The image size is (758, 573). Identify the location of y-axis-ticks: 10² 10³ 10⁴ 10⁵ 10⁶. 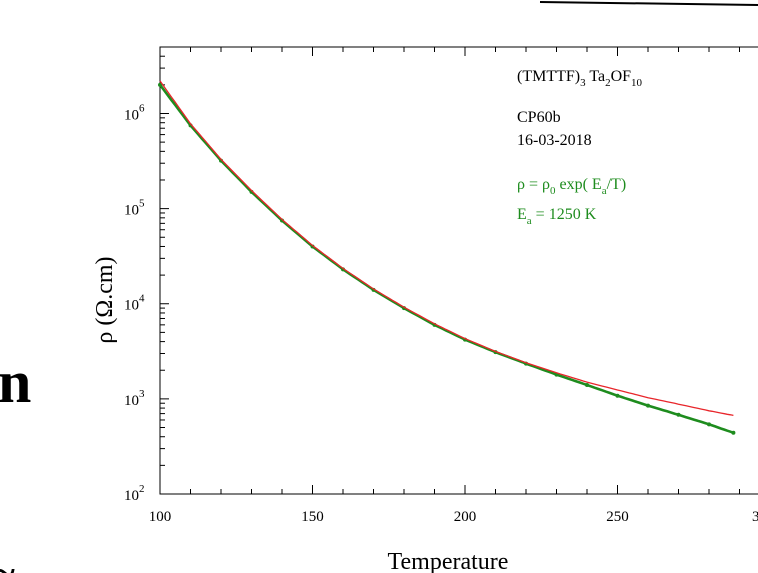
(146, 275).